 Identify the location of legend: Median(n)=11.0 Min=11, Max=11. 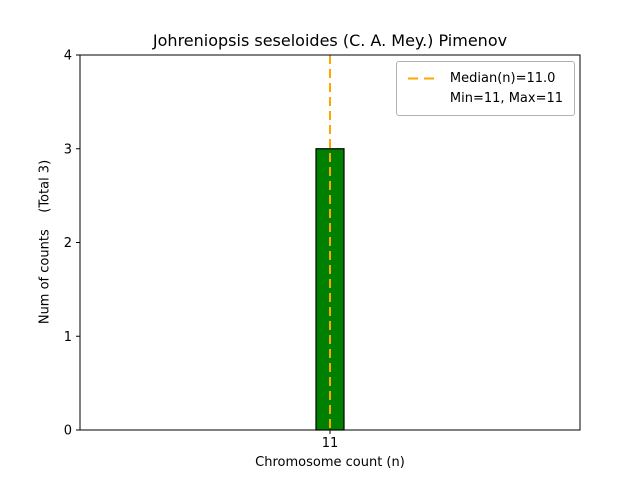
(485, 88).